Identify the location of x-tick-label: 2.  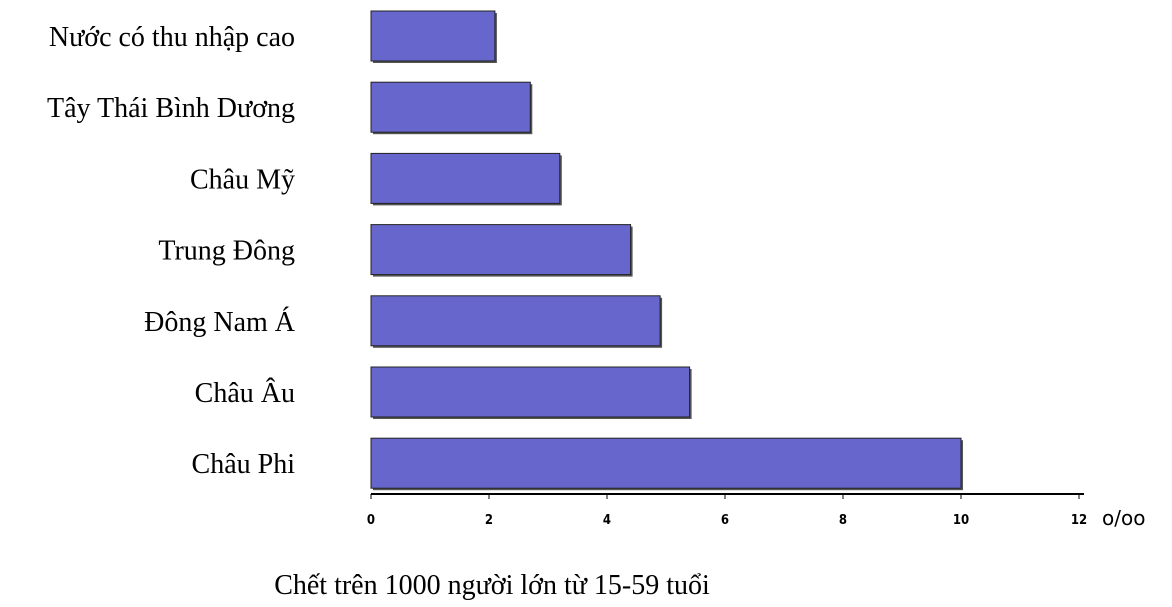
(489, 520).